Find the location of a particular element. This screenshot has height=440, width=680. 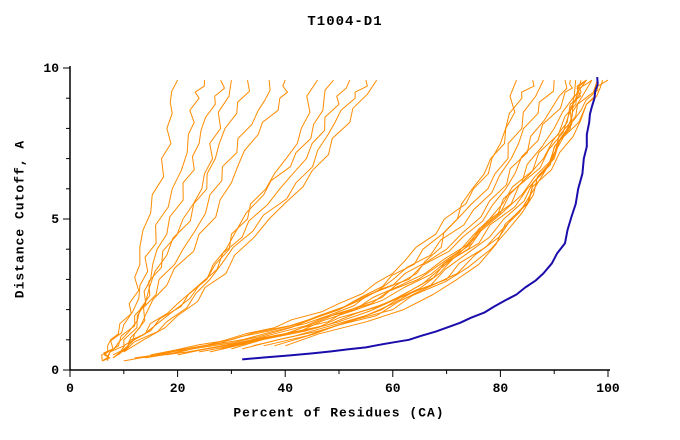

x-tick-label: 40 is located at coordinates (285, 388).